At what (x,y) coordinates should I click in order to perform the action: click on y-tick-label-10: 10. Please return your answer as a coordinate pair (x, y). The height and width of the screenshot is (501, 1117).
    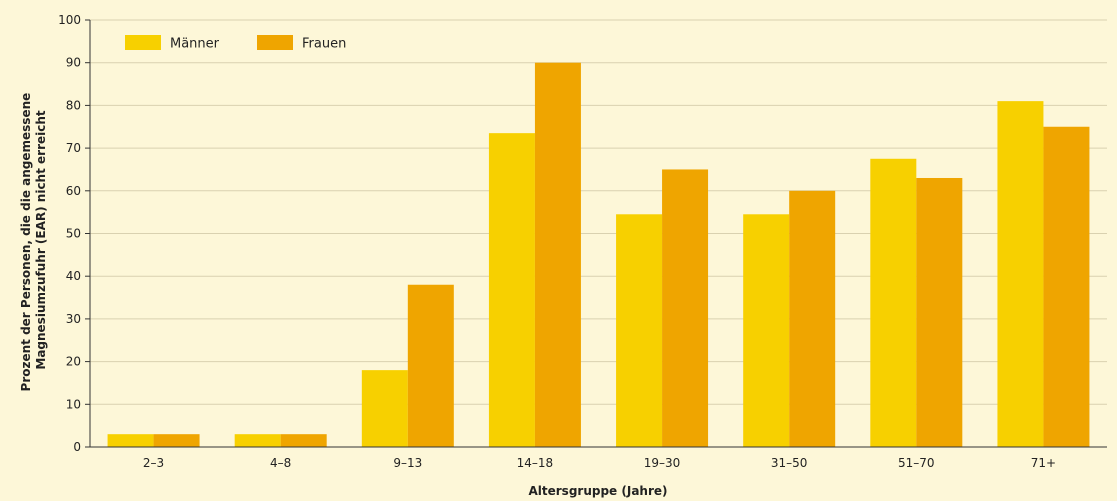
    Looking at the image, I should click on (73, 404).